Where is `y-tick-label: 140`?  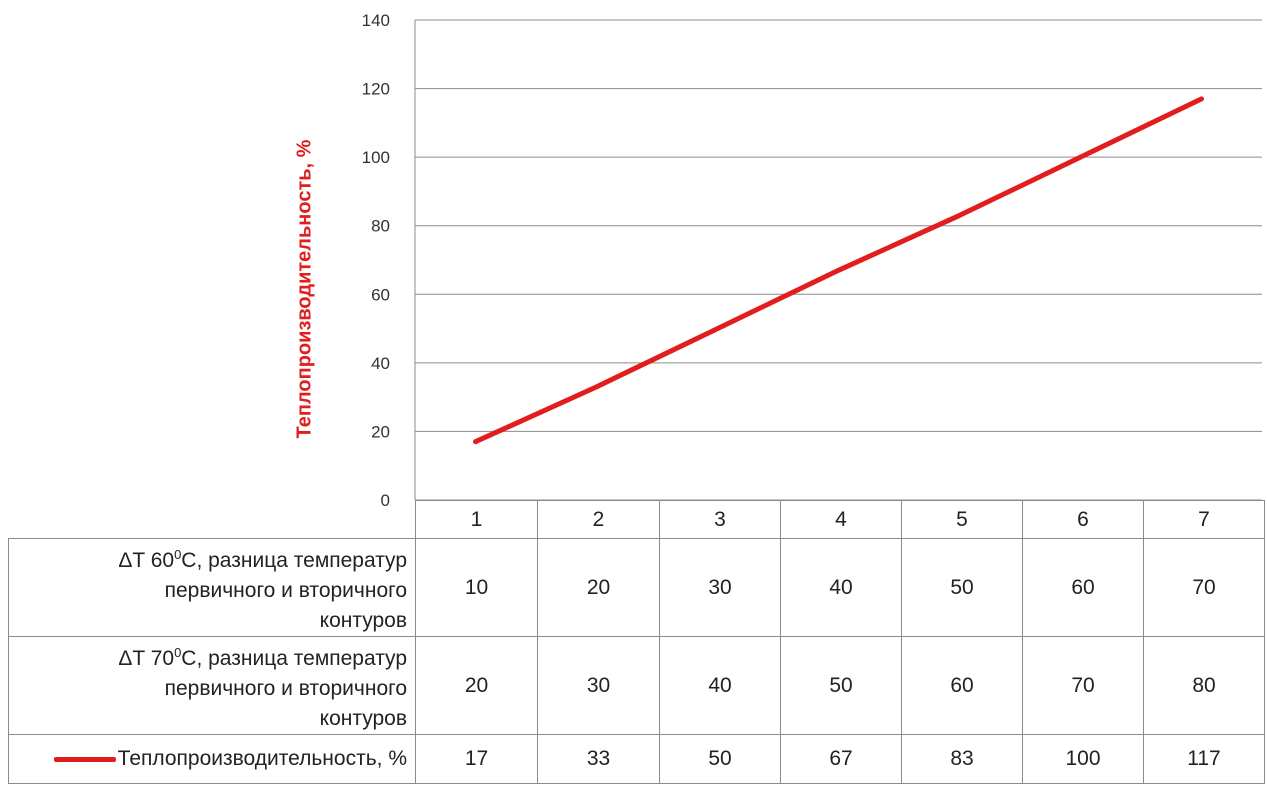
y-tick-label: 140 is located at coordinates (376, 20).